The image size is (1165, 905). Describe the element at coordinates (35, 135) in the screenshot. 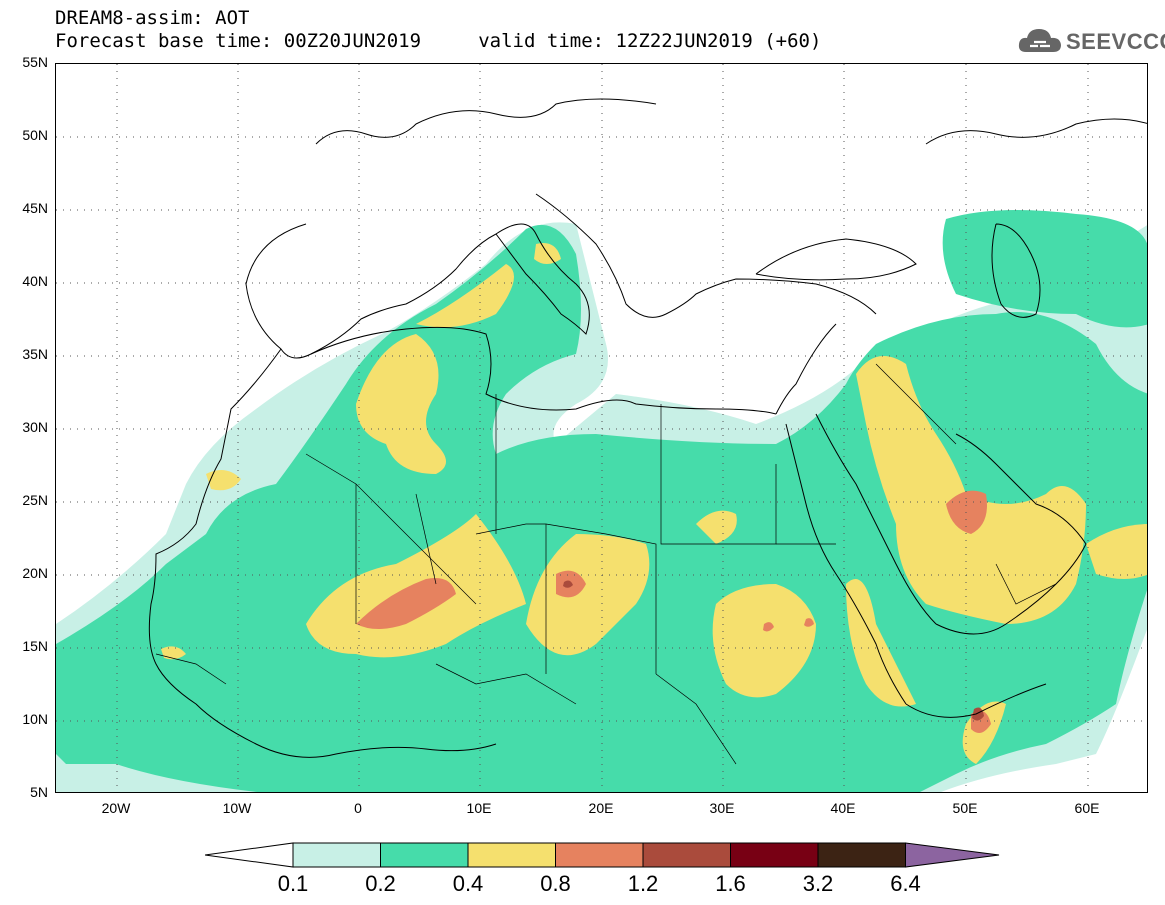

I see `lat-label-50n: 50N` at that location.